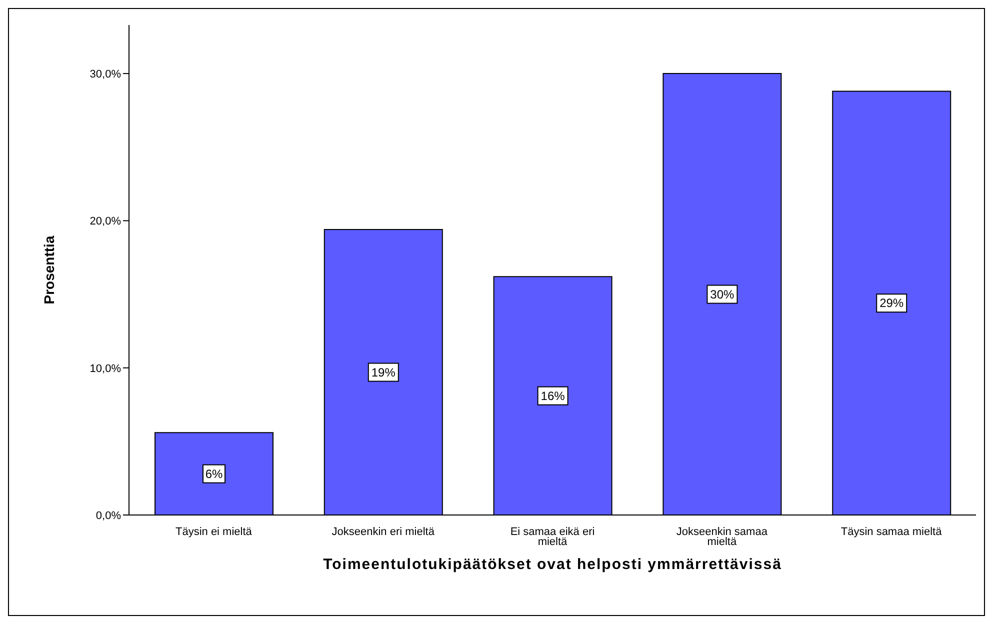  I want to click on x-tick-label: Täysin ei mieltä, so click(214, 532).